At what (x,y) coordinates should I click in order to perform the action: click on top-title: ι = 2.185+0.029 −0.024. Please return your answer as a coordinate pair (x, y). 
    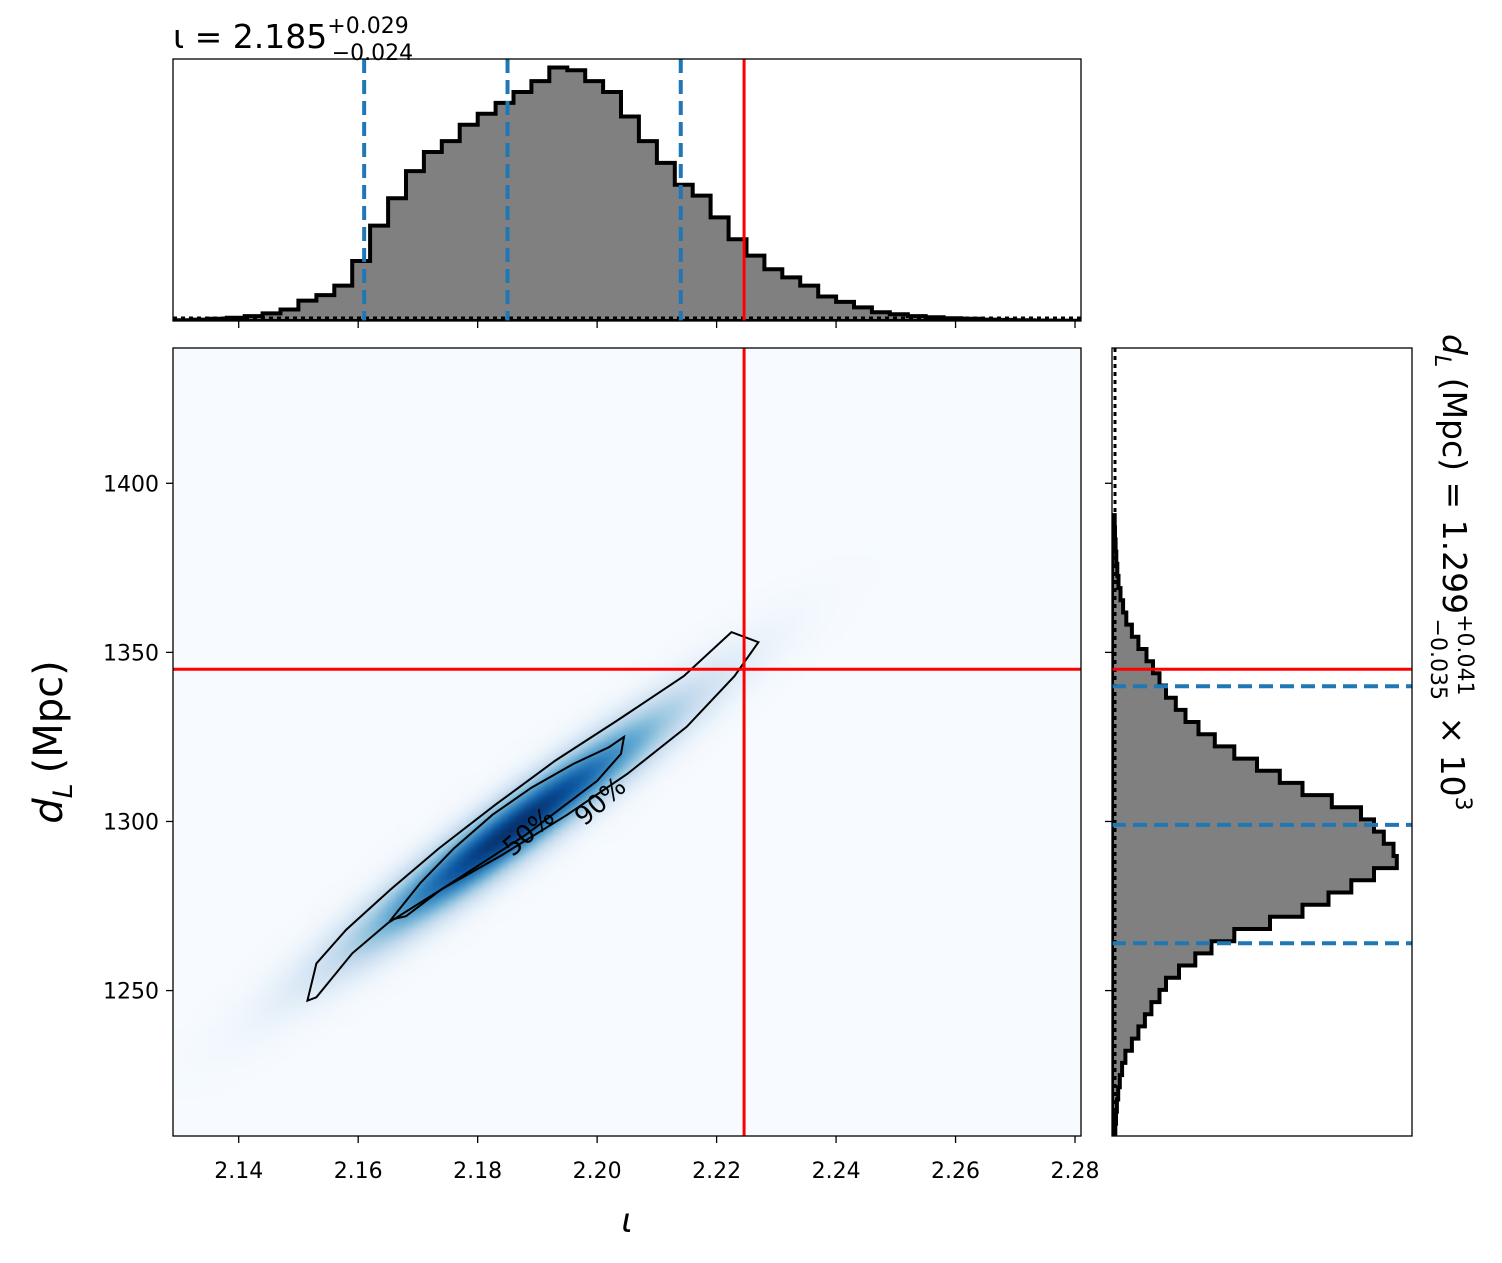
    Looking at the image, I should click on (293, 40).